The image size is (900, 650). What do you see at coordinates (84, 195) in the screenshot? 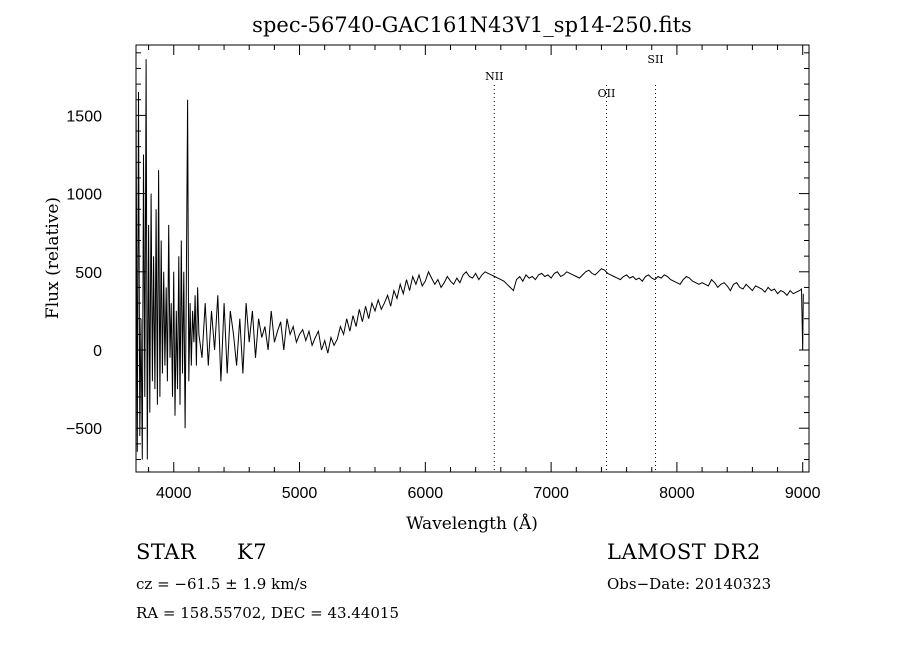
I see `y-tick-label: 1000` at bounding box center [84, 195].